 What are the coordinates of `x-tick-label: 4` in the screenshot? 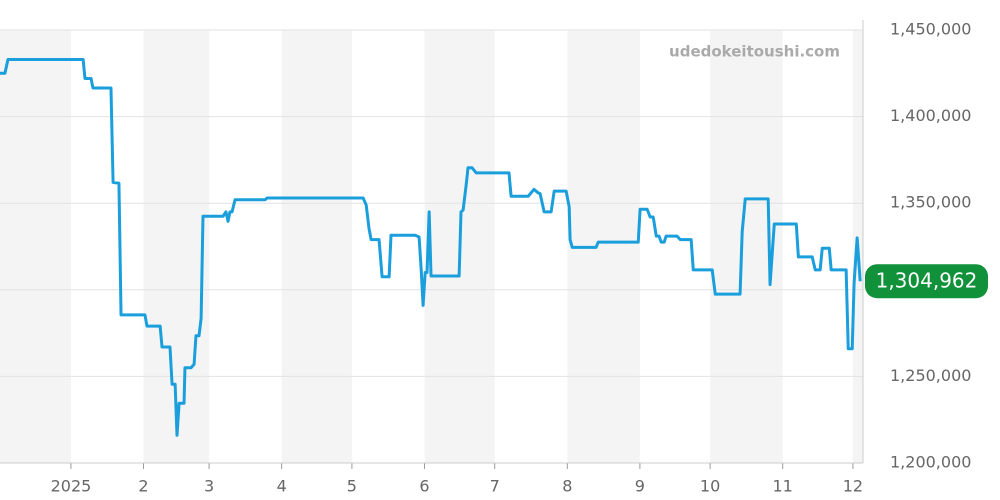 It's located at (282, 486).